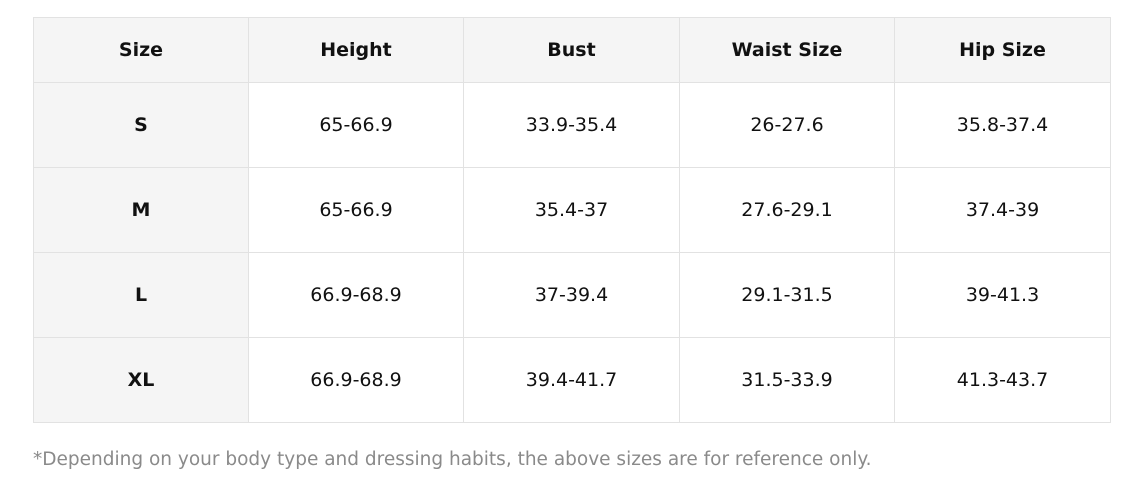 Image resolution: width=1146 pixels, height=484 pixels. I want to click on header-height: Height, so click(356, 50).